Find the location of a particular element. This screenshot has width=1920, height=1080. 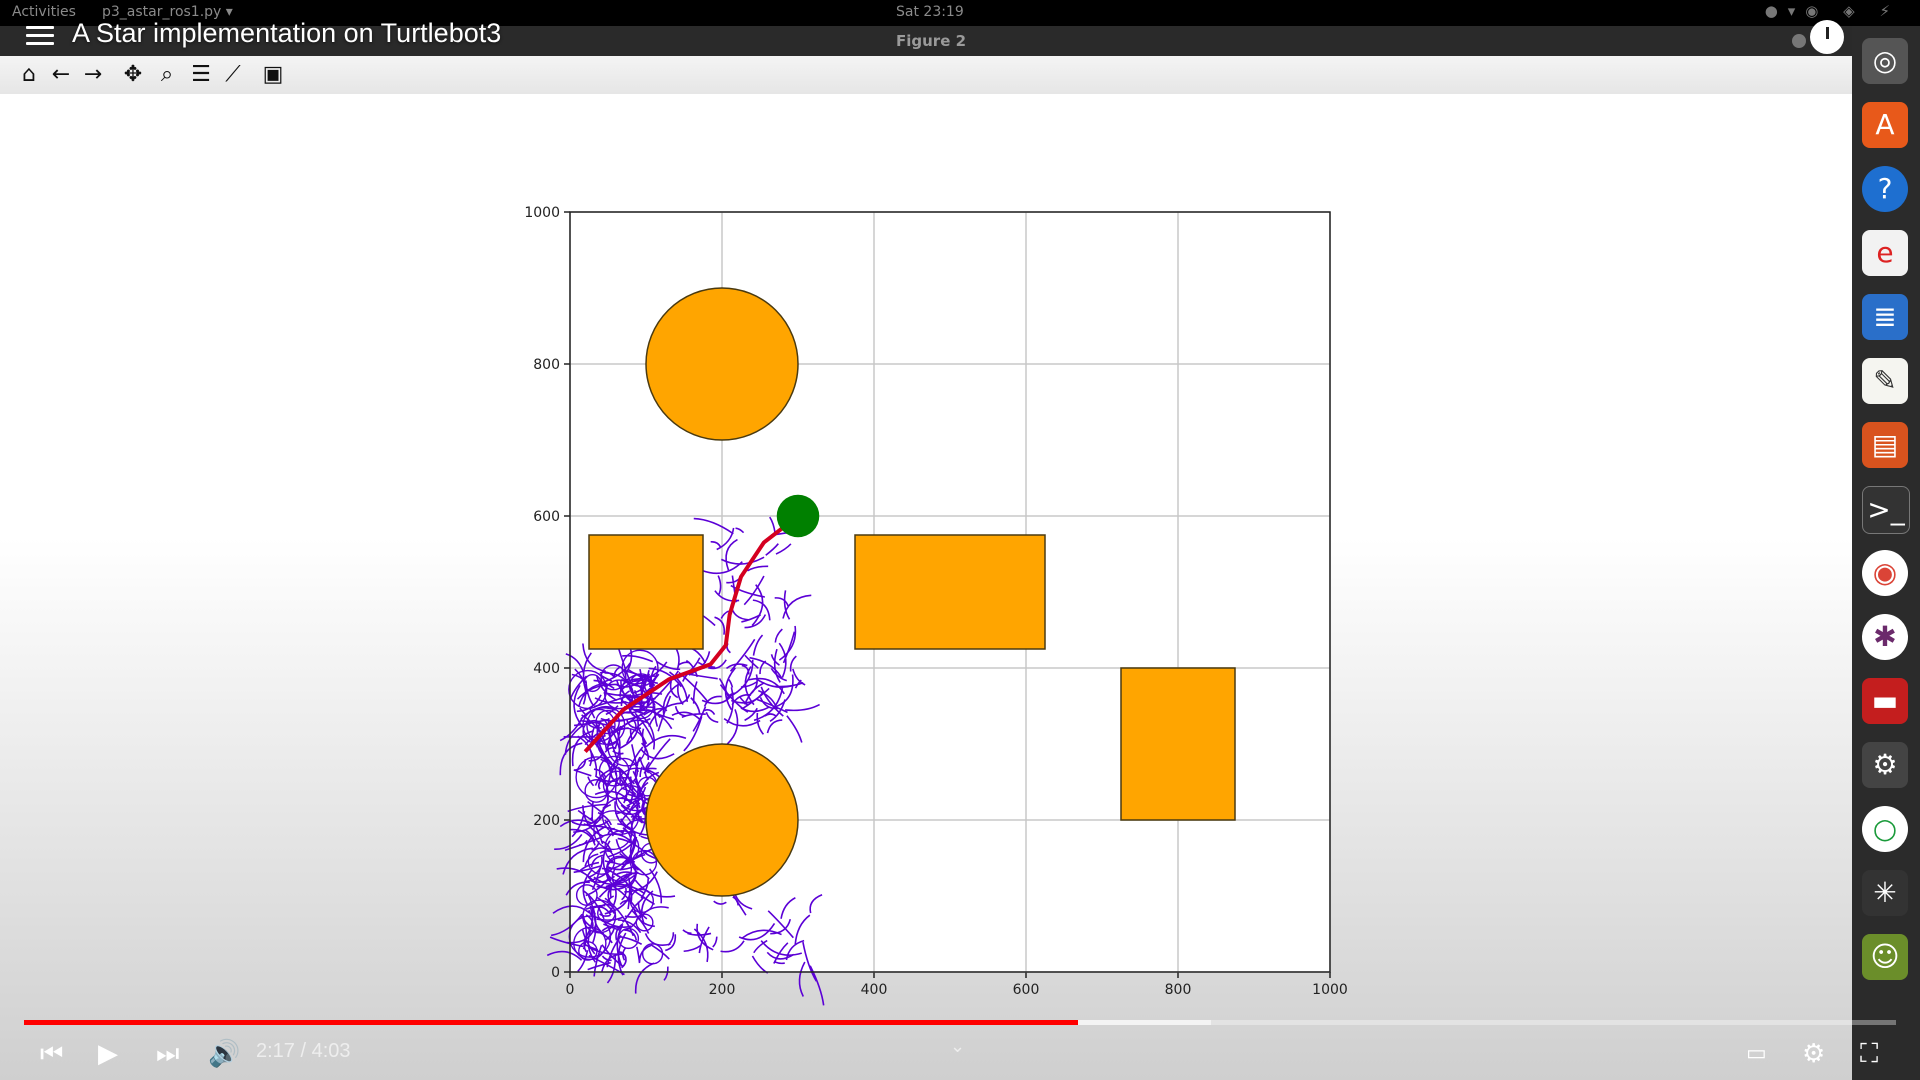

terminal-icon: >_ is located at coordinates (1886, 510).